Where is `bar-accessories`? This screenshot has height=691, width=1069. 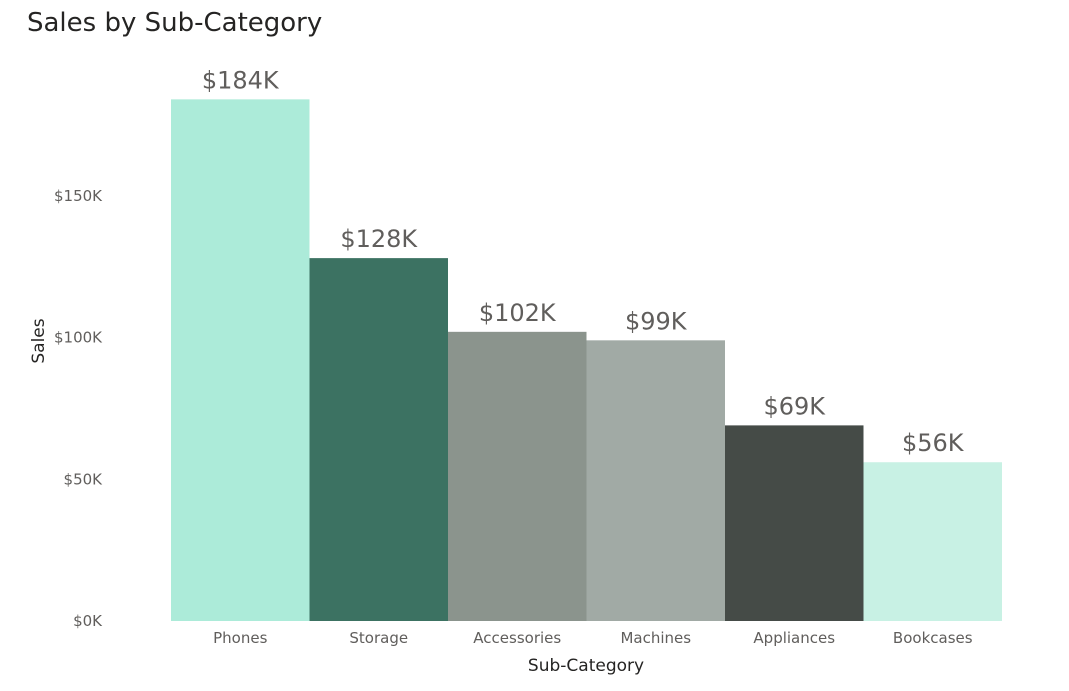
bar-accessories is located at coordinates (517, 476).